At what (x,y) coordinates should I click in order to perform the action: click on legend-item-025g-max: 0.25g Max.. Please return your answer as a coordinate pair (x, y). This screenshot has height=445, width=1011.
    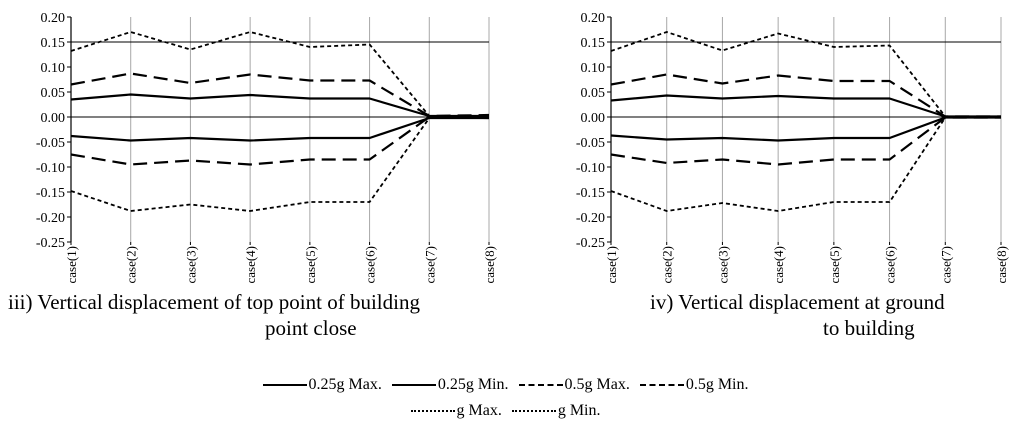
    Looking at the image, I should click on (322, 385).